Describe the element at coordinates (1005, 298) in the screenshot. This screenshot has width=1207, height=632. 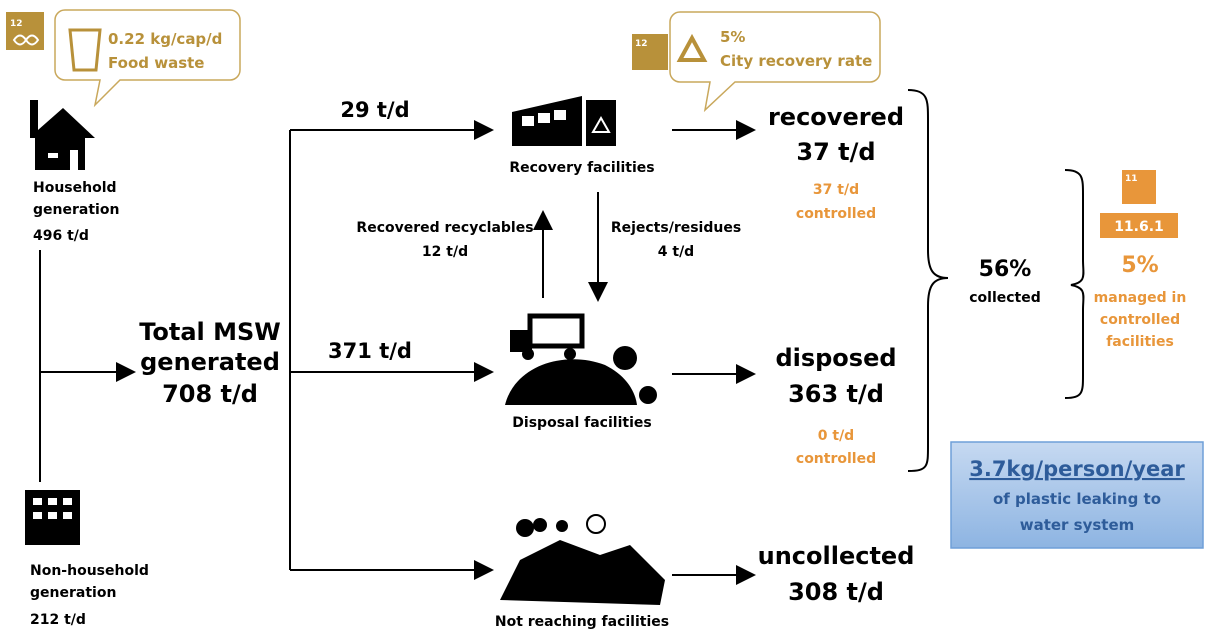
I see `collected-label: collected` at that location.